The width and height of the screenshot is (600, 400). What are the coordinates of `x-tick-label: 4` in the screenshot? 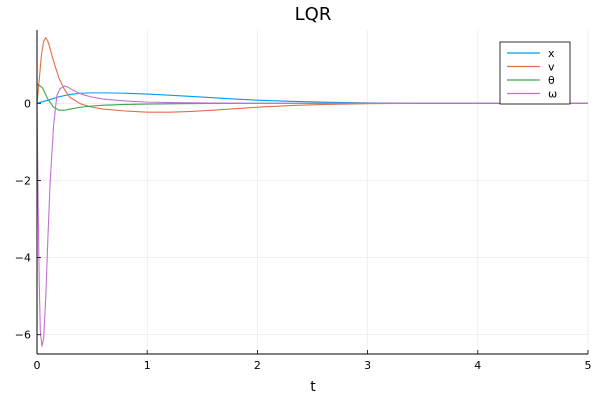 It's located at (477, 365).